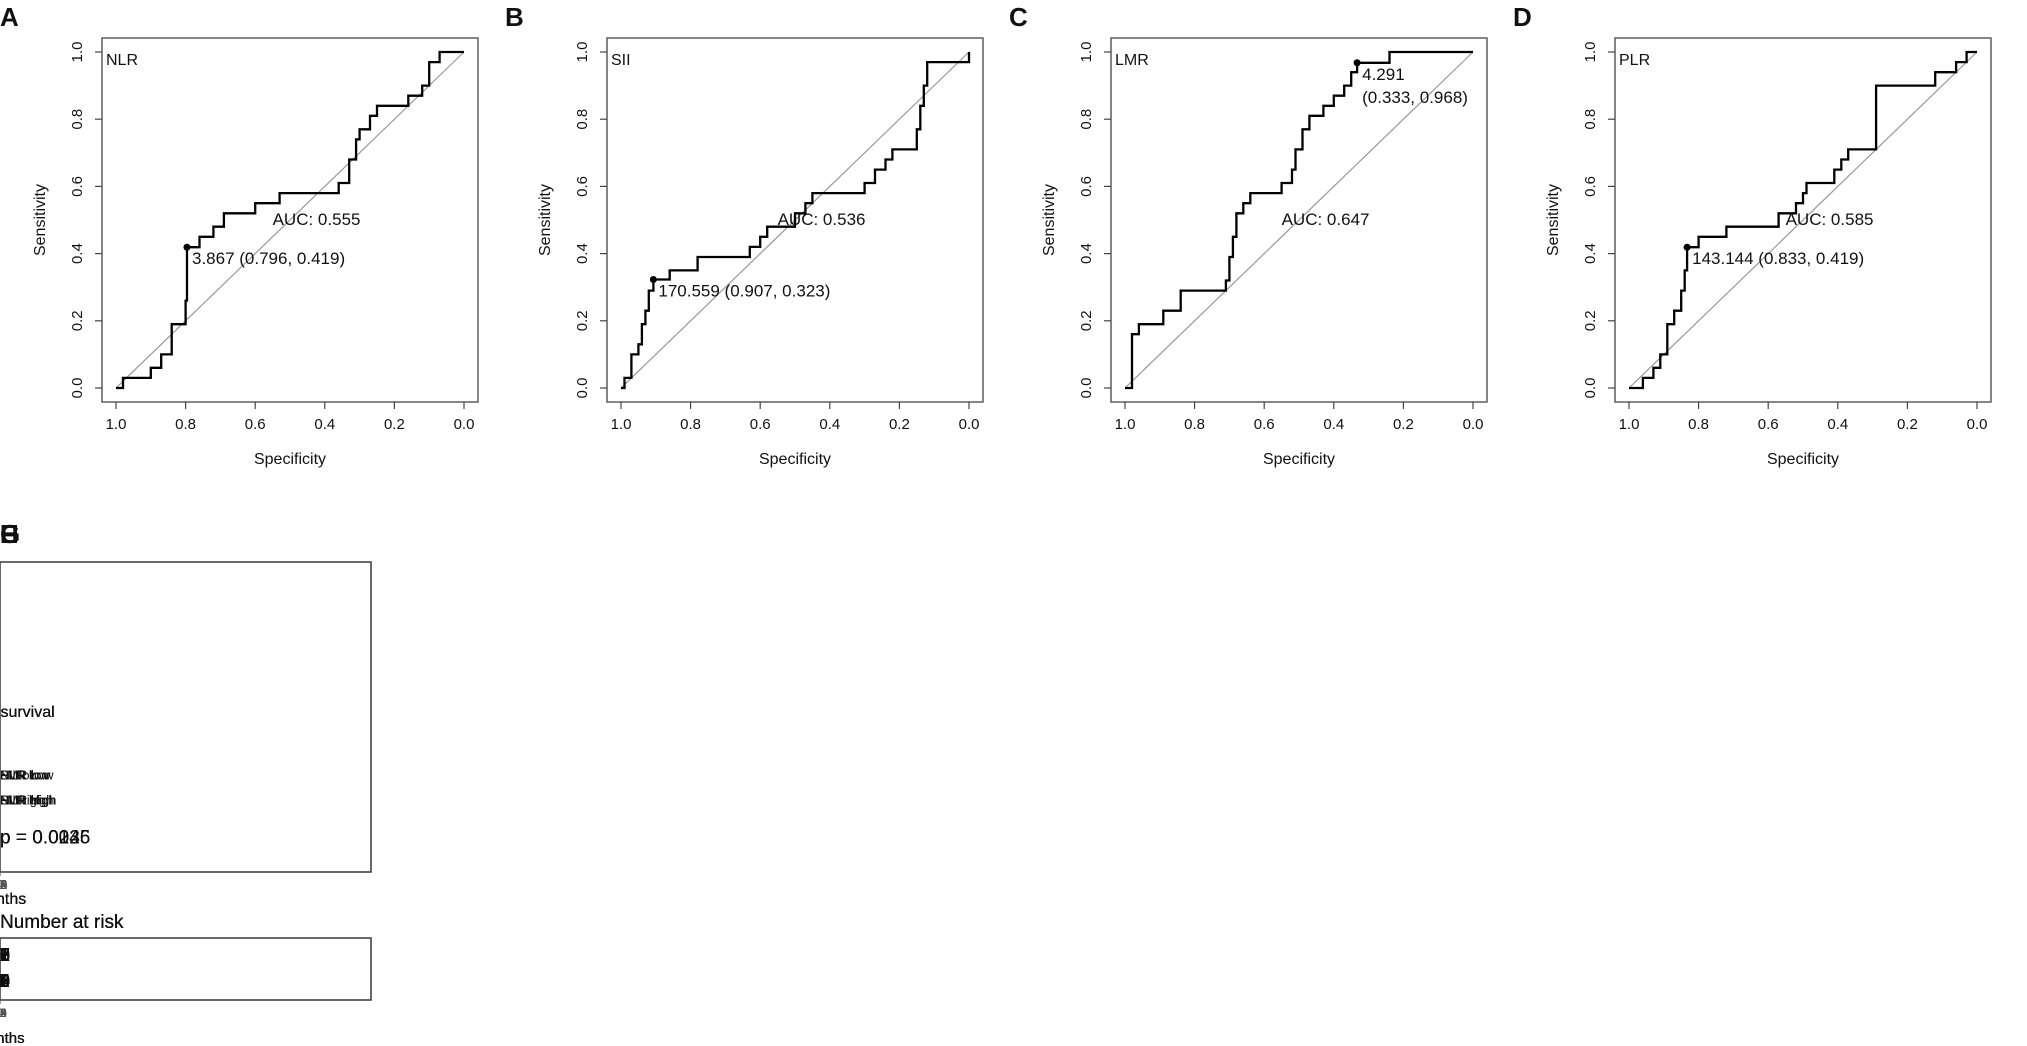 The width and height of the screenshot is (2027, 1046). What do you see at coordinates (45, 838) in the screenshot?
I see `p-value: p = 0.0036` at bounding box center [45, 838].